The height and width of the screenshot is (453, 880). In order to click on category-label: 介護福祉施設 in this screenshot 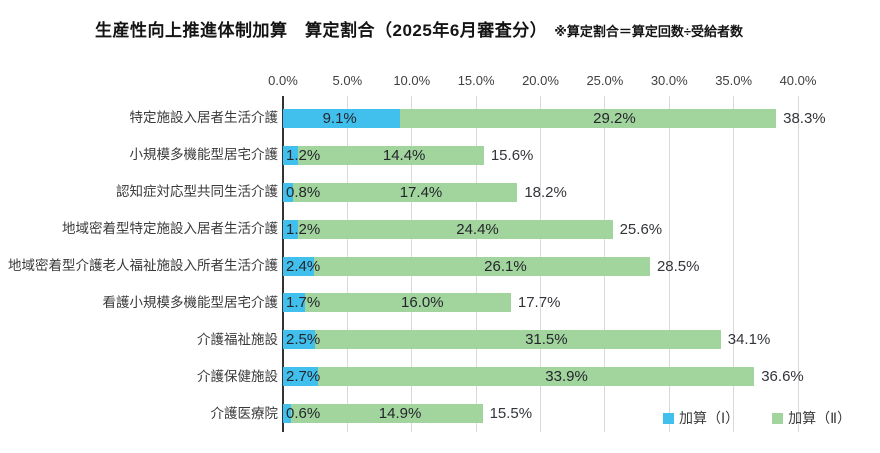, I will do `click(237, 339)`.